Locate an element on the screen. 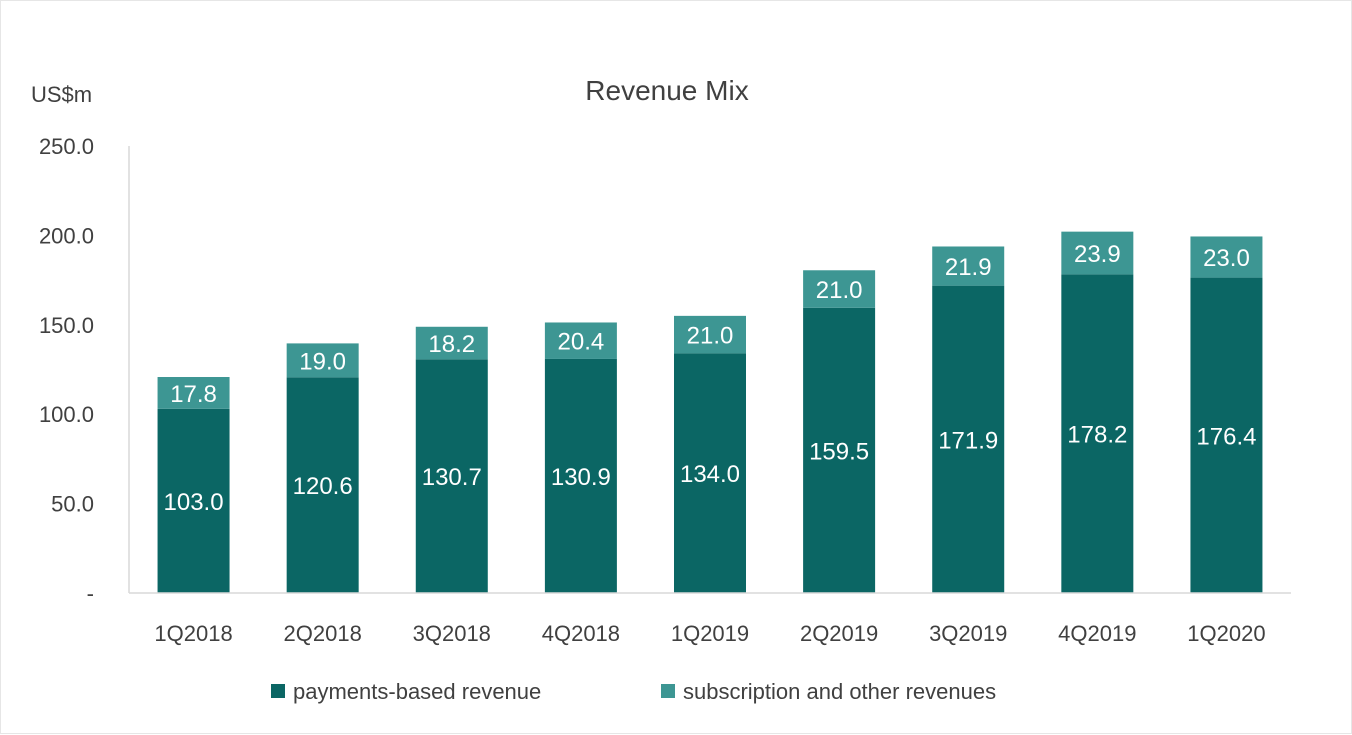 This screenshot has width=1352, height=735. bar-payments-1Q2018 is located at coordinates (193, 500).